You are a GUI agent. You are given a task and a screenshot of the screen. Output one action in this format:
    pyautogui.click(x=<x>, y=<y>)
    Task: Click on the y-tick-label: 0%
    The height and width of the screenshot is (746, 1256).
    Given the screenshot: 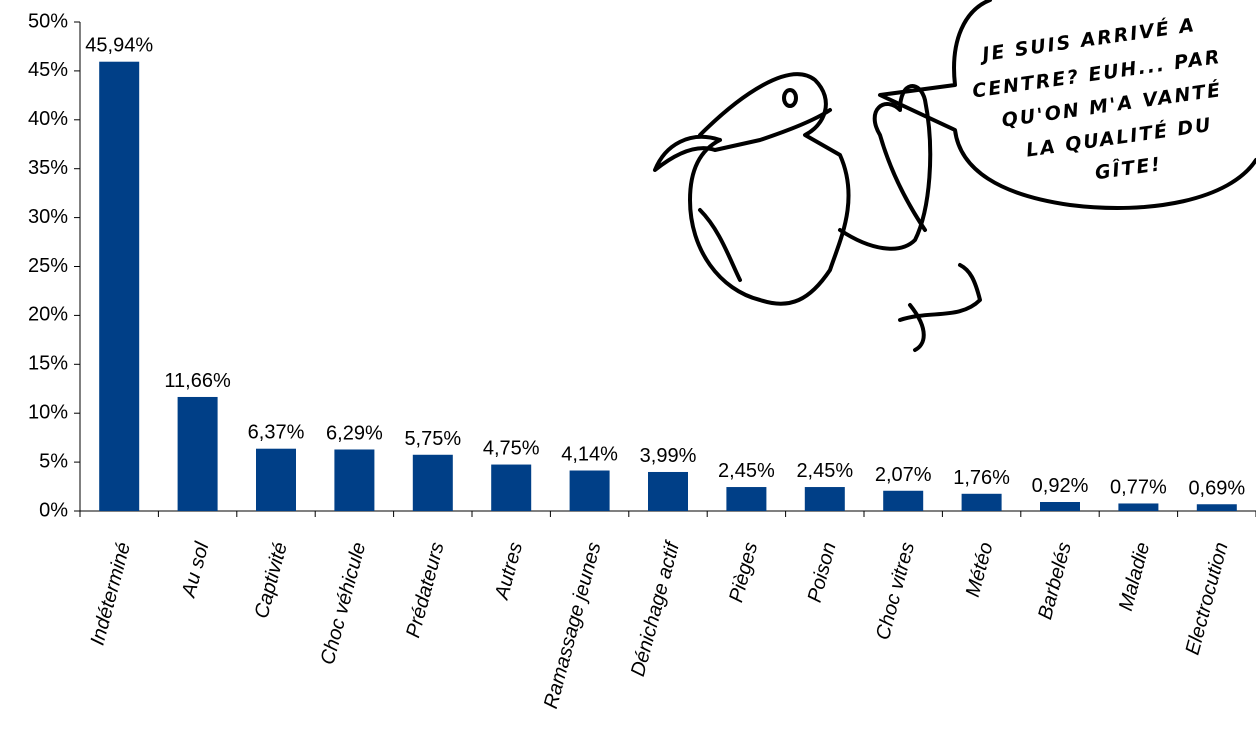 What is the action you would take?
    pyautogui.click(x=53, y=510)
    